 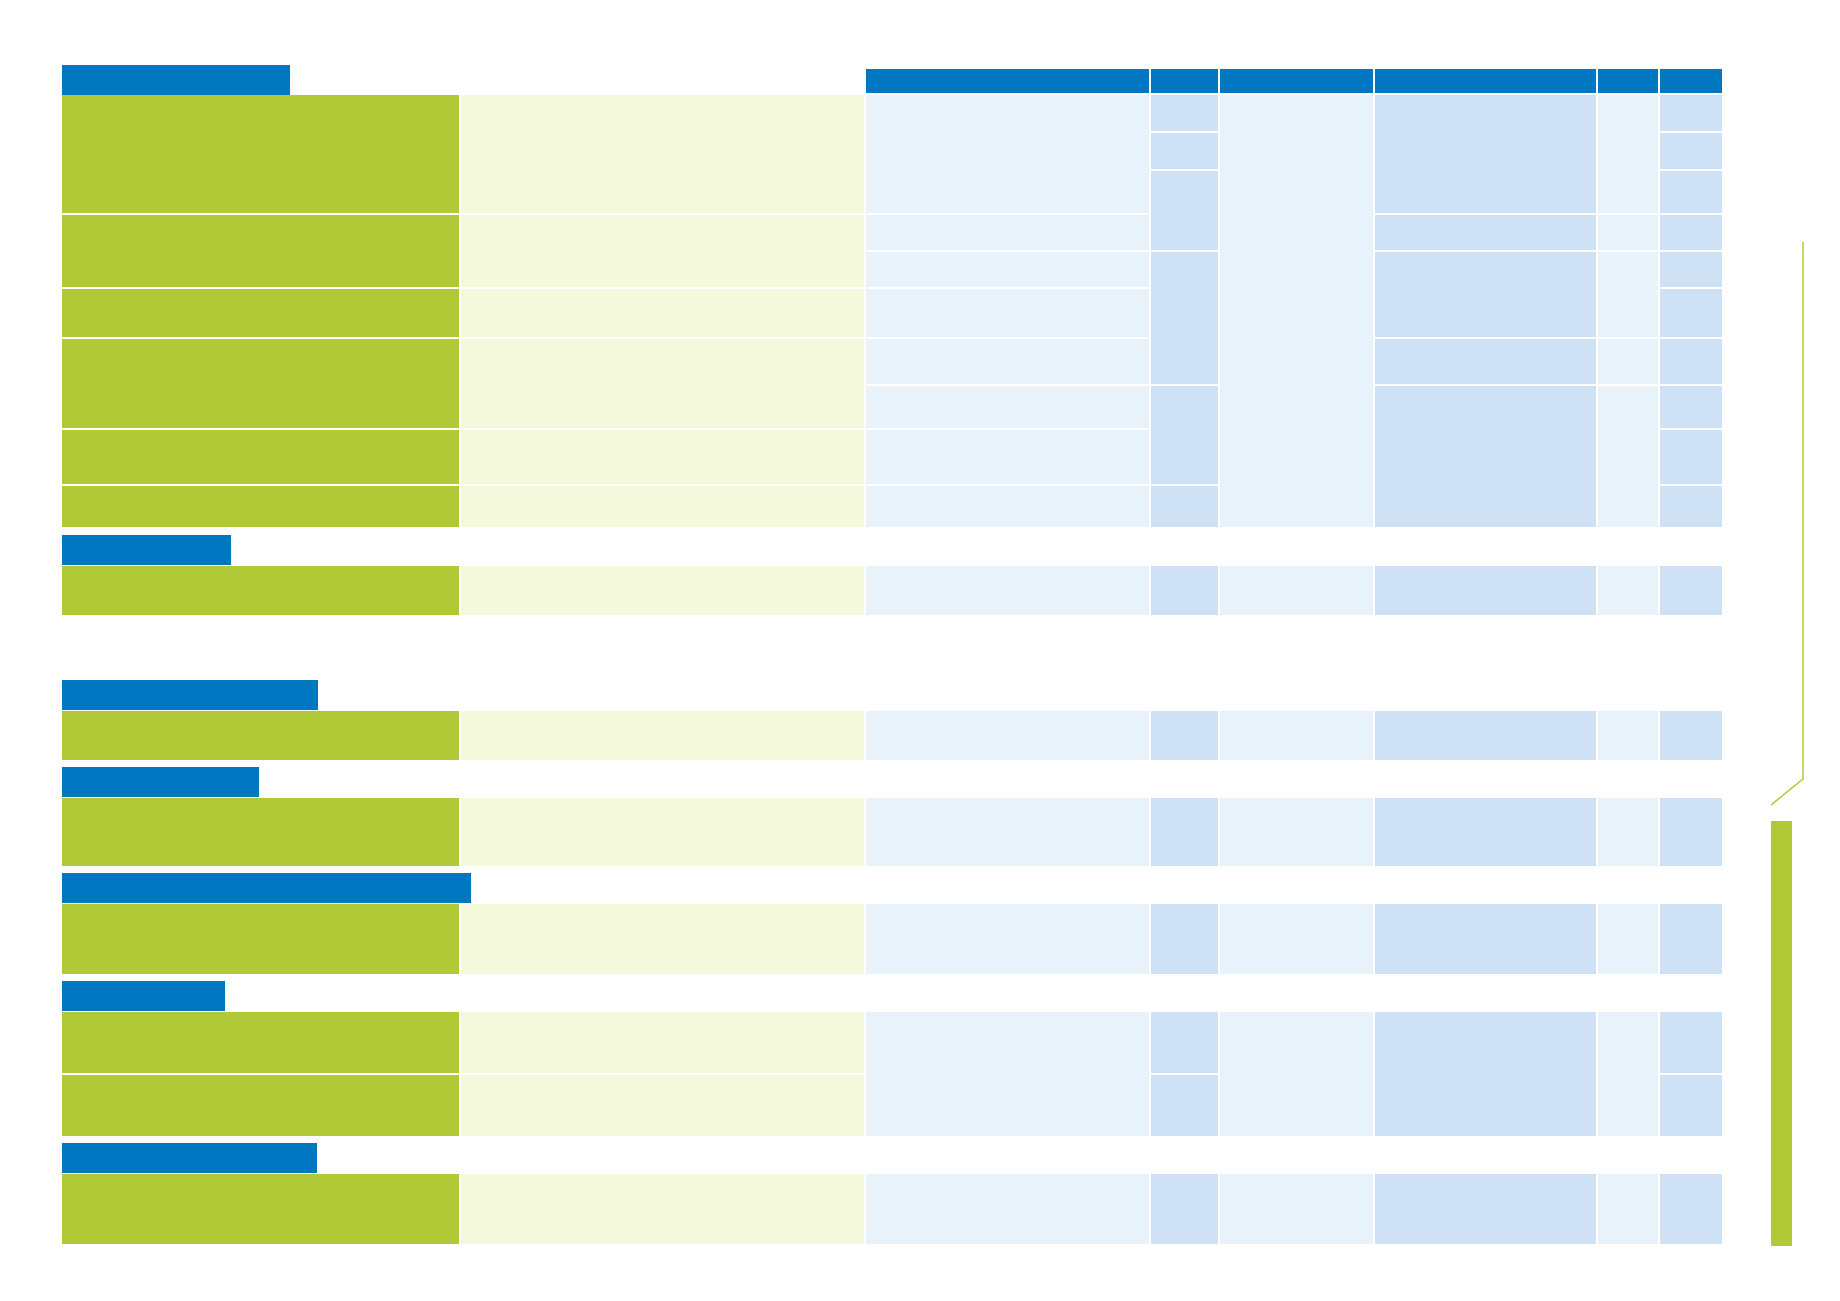 What do you see at coordinates (190, 695) in the screenshot?
I see `section-3-header` at bounding box center [190, 695].